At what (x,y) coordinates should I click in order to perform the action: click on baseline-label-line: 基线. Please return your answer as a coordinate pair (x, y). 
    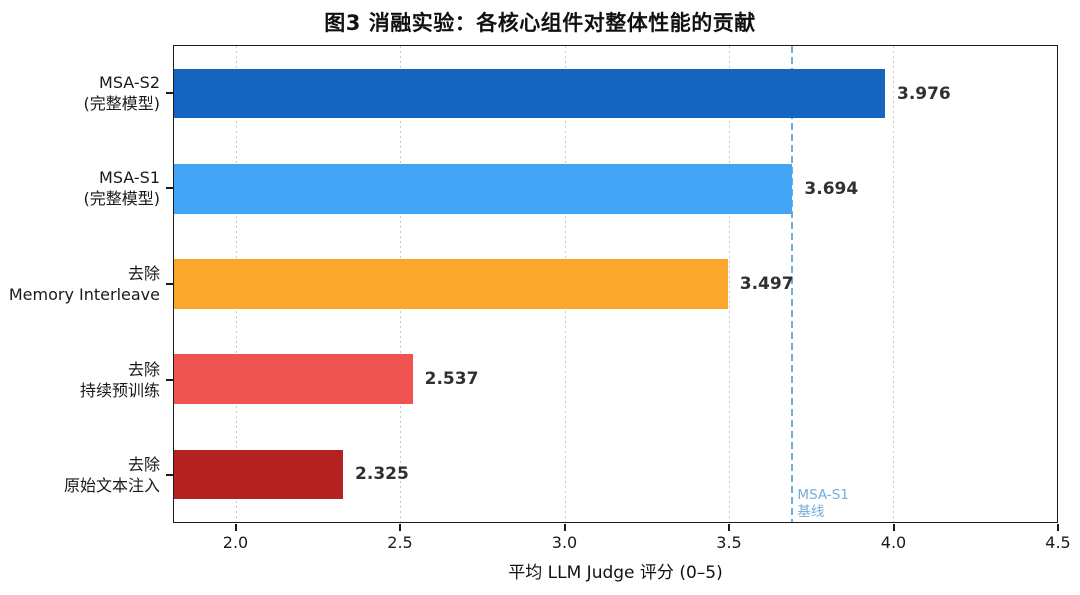
    Looking at the image, I should click on (811, 512).